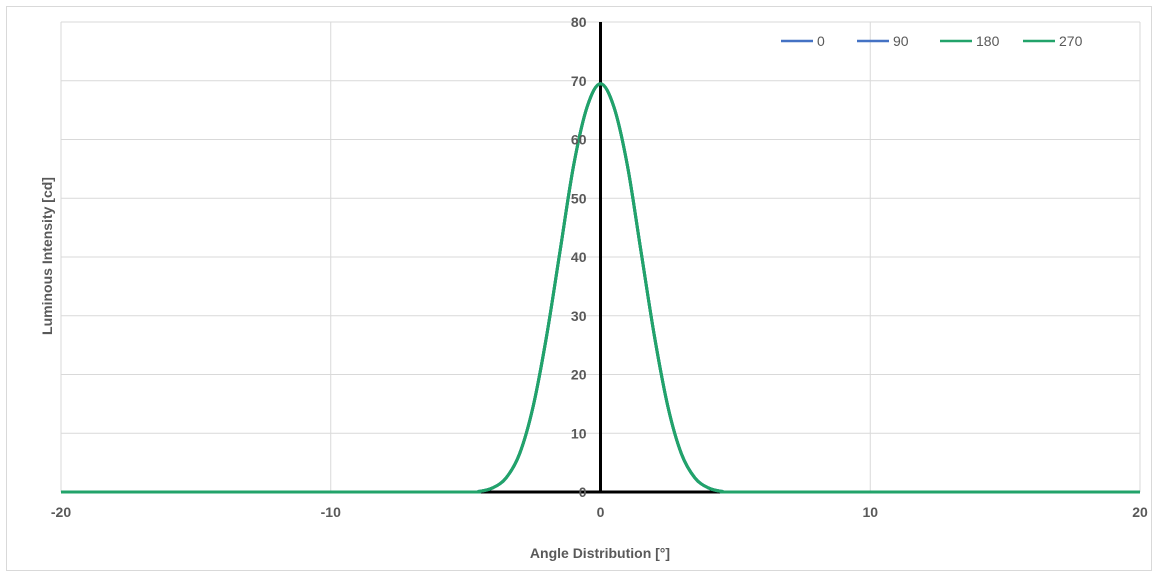 The image size is (1158, 577). Describe the element at coordinates (579, 81) in the screenshot. I see `y-tick-label: 70` at that location.